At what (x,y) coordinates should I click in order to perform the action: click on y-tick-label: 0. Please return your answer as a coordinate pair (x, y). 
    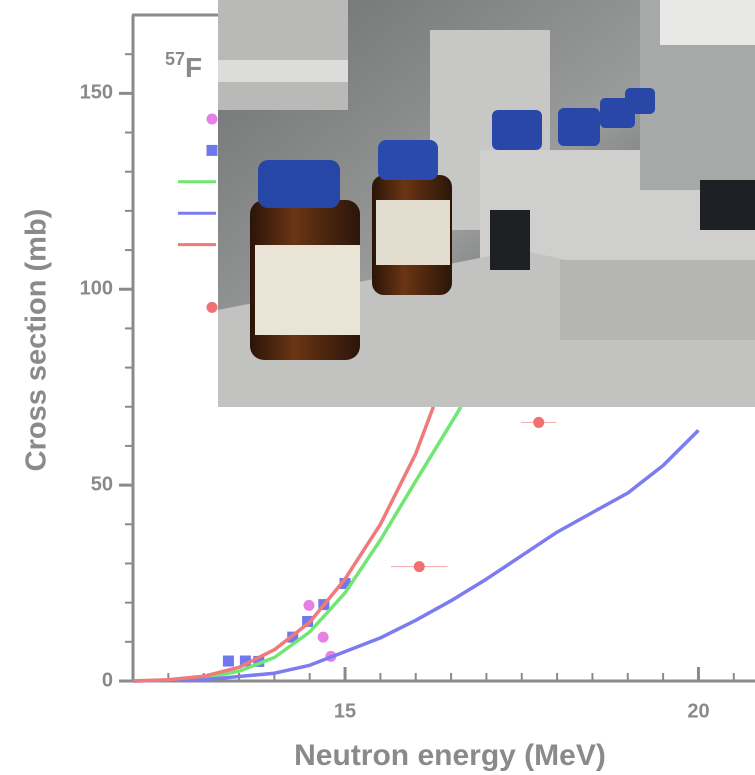
    Looking at the image, I should click on (107, 680).